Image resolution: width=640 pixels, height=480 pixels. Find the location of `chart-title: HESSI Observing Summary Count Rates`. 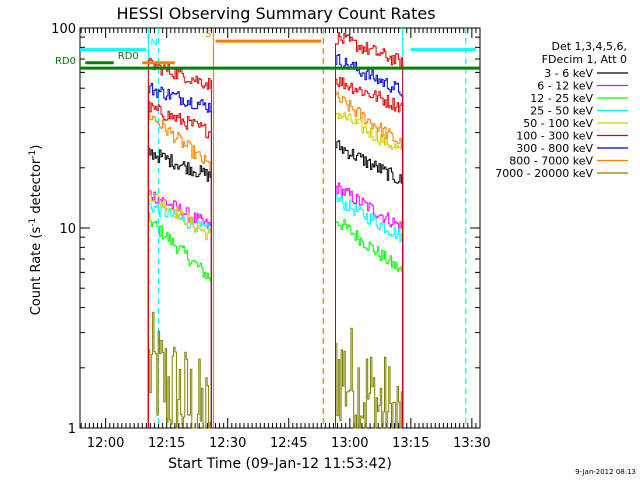

chart-title: HESSI Observing Summary Count Rates is located at coordinates (275, 13).